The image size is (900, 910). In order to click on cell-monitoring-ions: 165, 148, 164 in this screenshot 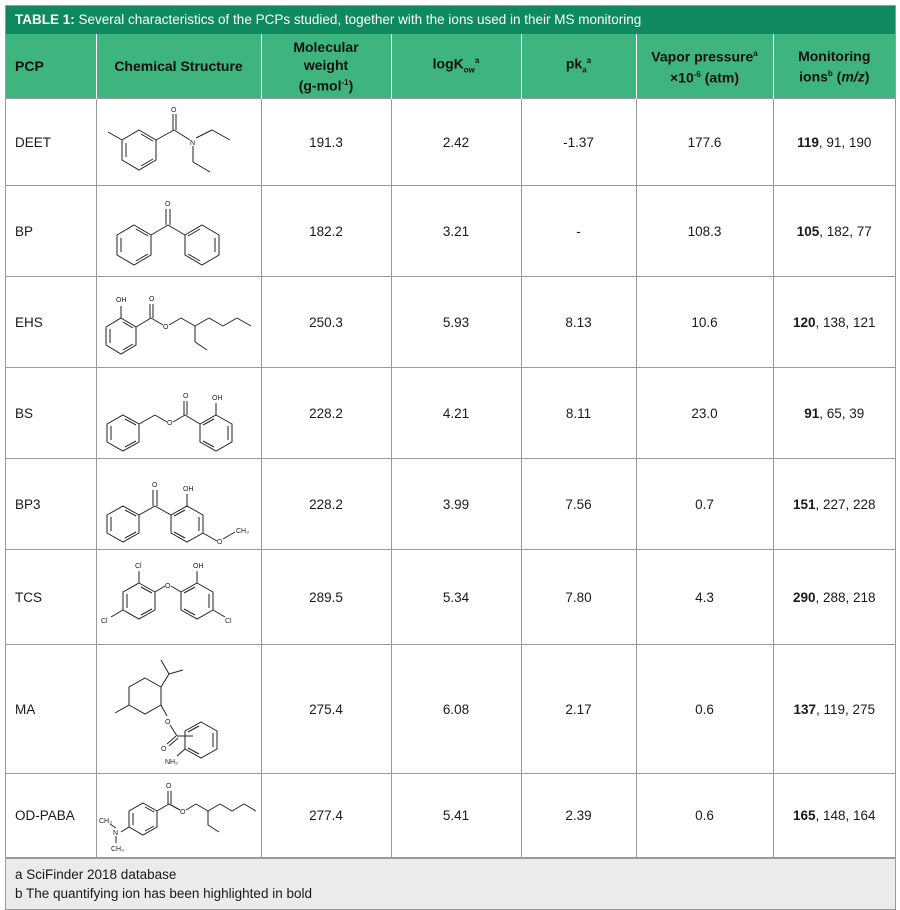, I will do `click(833, 815)`.